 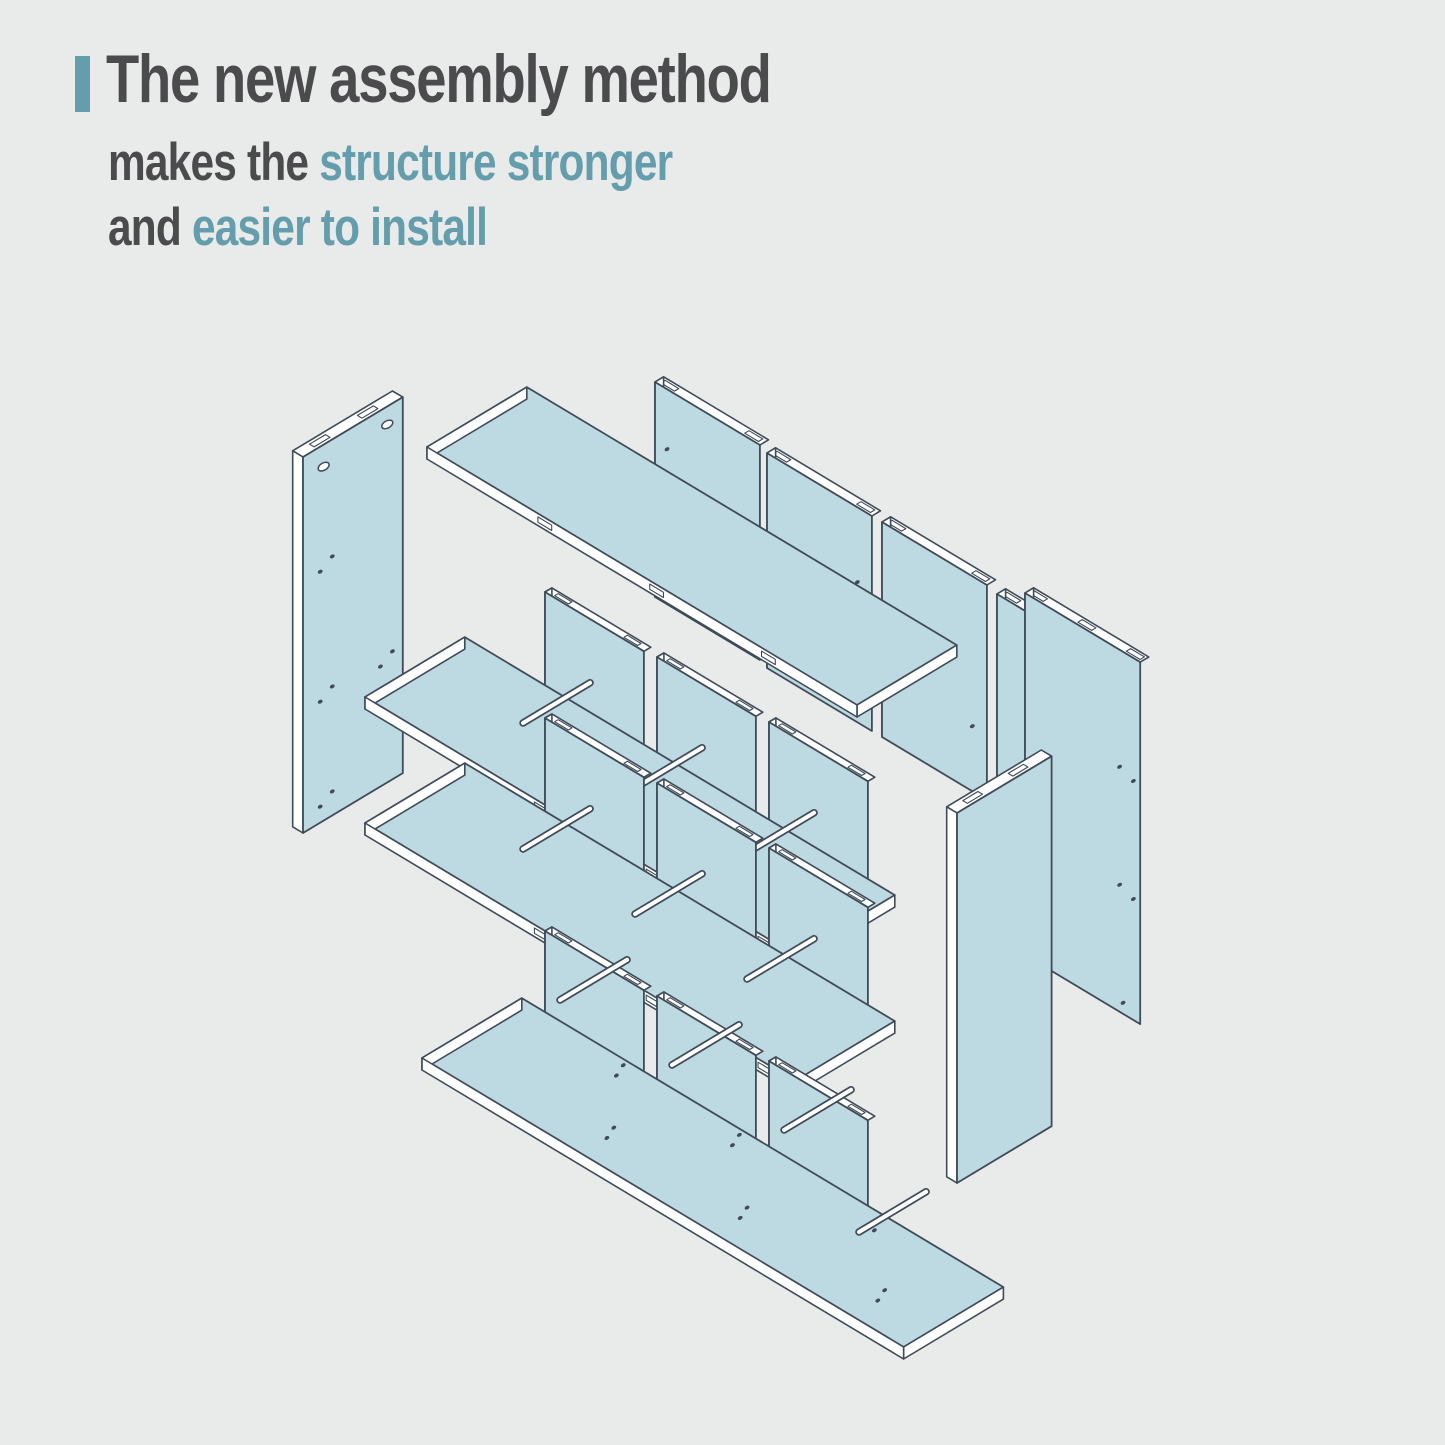 What do you see at coordinates (668, 768) in the screenshot?
I see `pin-a2` at bounding box center [668, 768].